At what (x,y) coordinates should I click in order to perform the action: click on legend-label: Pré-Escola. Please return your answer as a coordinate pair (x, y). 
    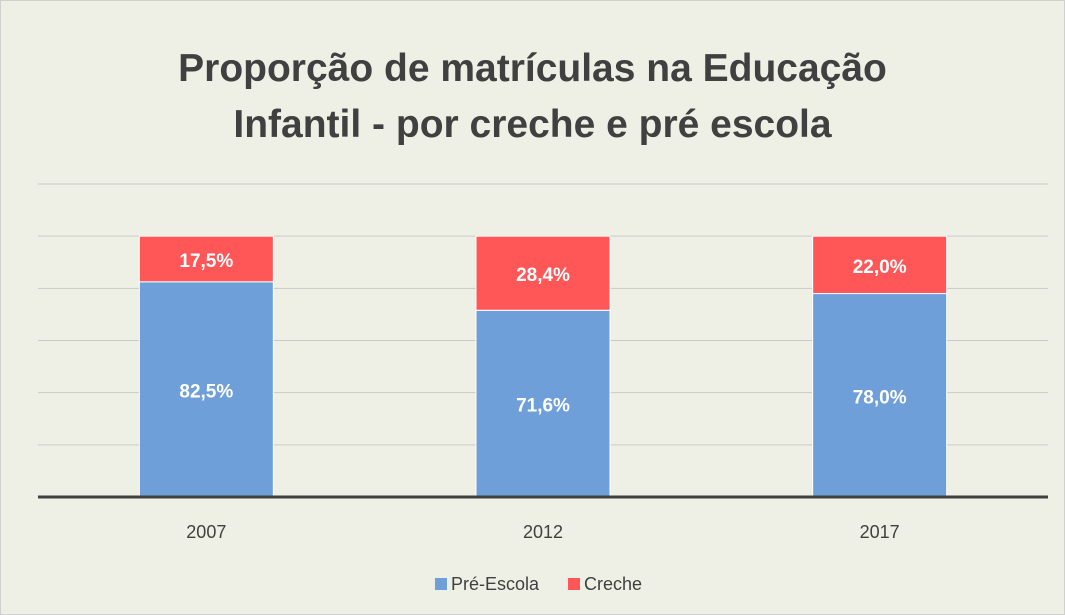
    Looking at the image, I should click on (495, 584).